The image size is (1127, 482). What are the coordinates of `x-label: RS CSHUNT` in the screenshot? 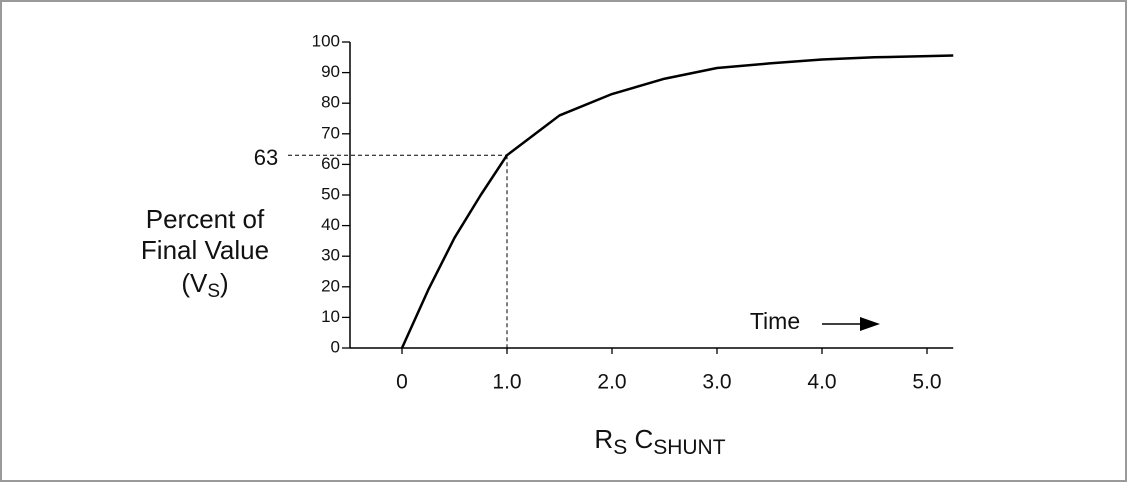 It's located at (659, 441).